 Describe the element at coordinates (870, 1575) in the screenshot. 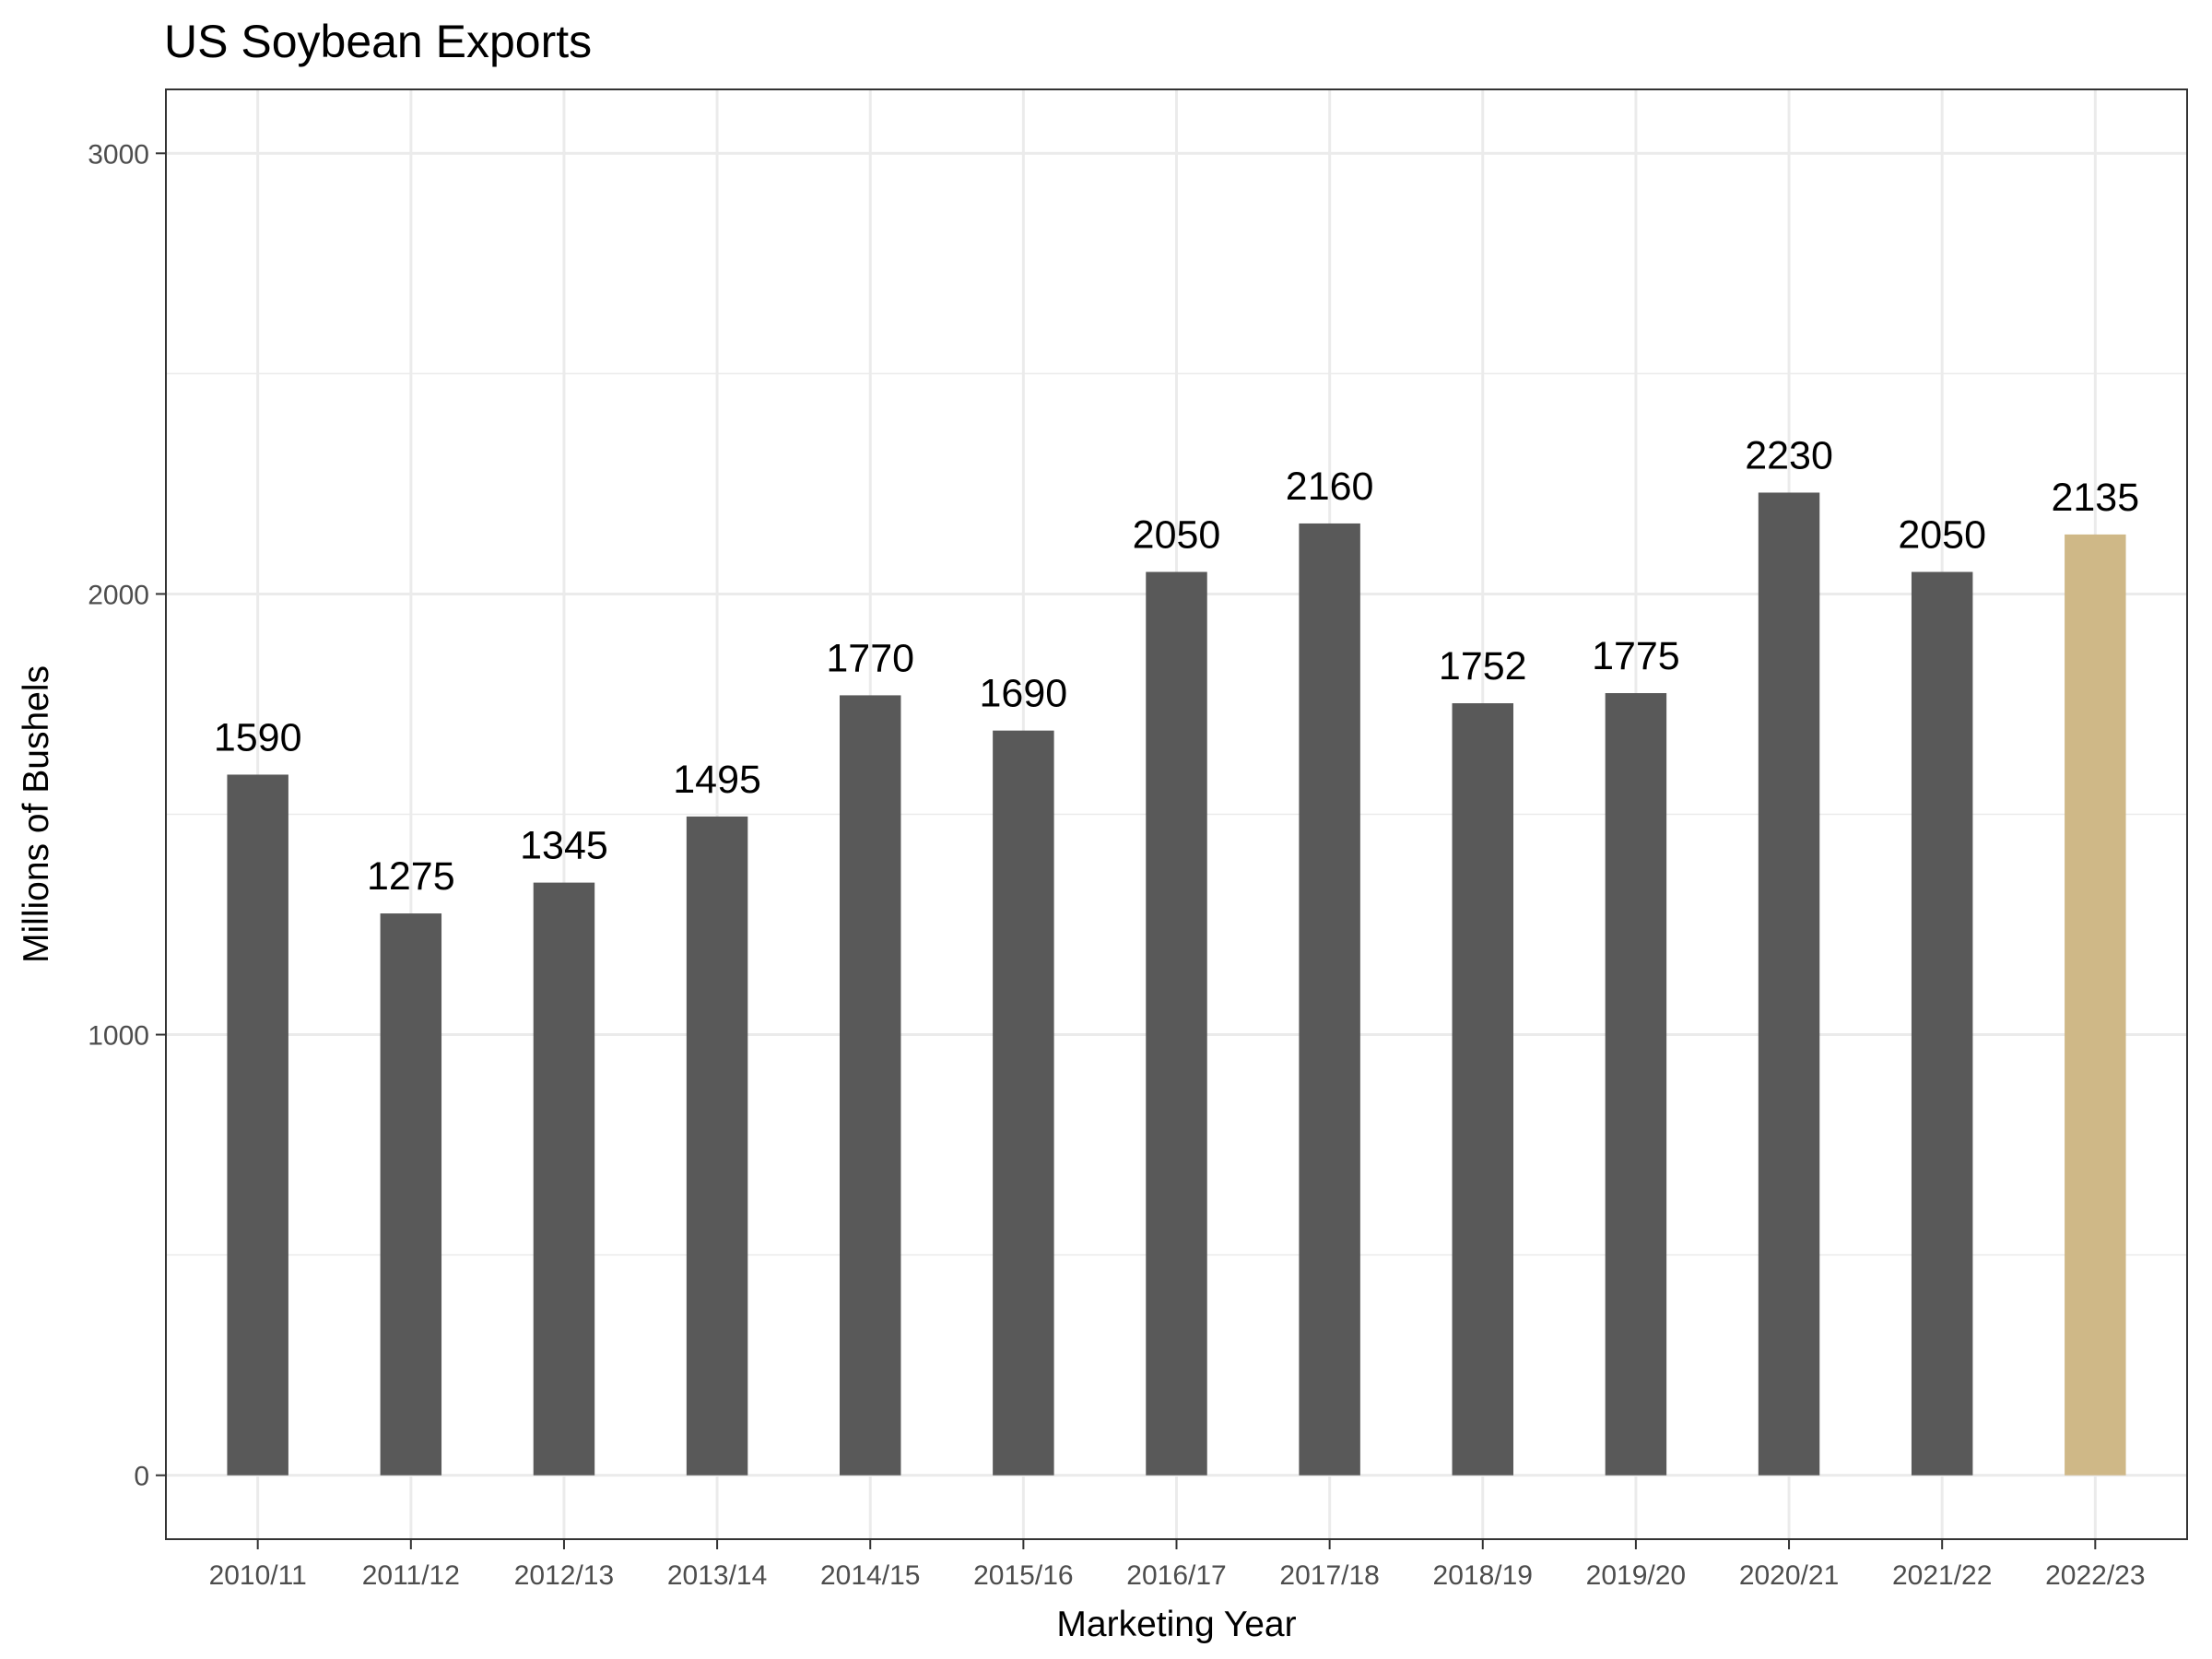

I see `x-tick-label: 2014/15` at that location.